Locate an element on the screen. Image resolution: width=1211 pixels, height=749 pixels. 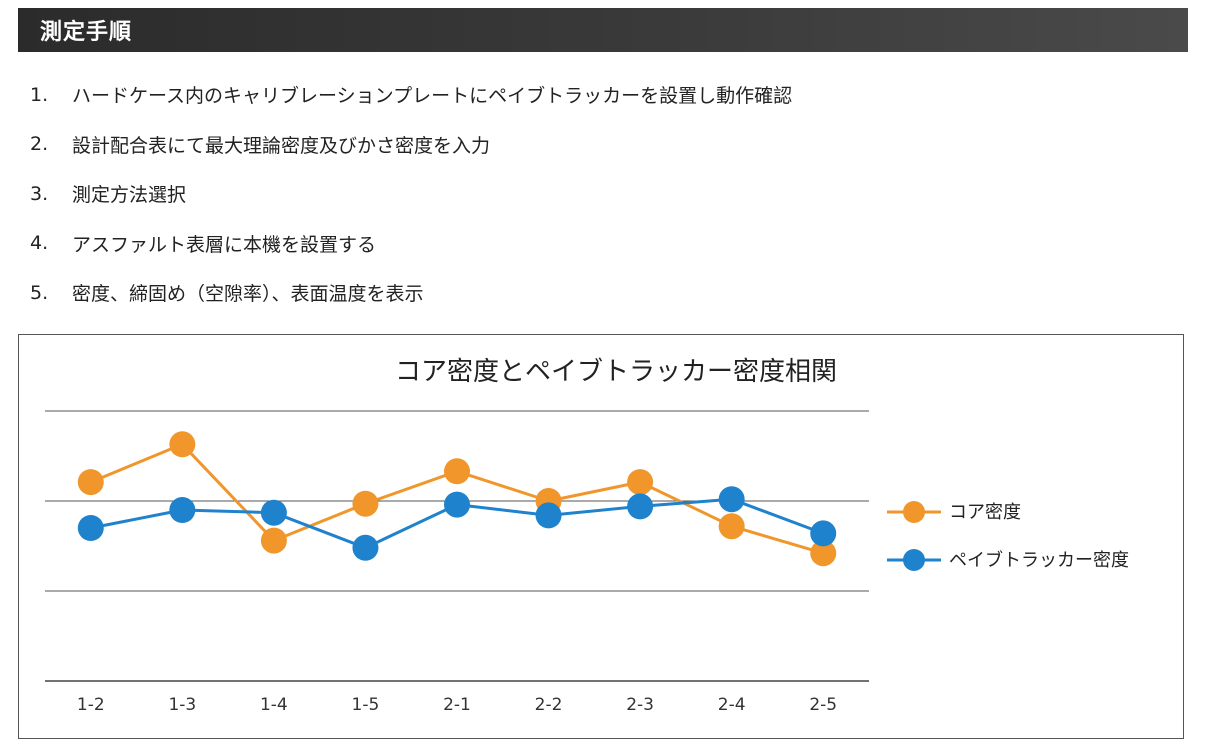
step-number: 3. is located at coordinates (39, 193).